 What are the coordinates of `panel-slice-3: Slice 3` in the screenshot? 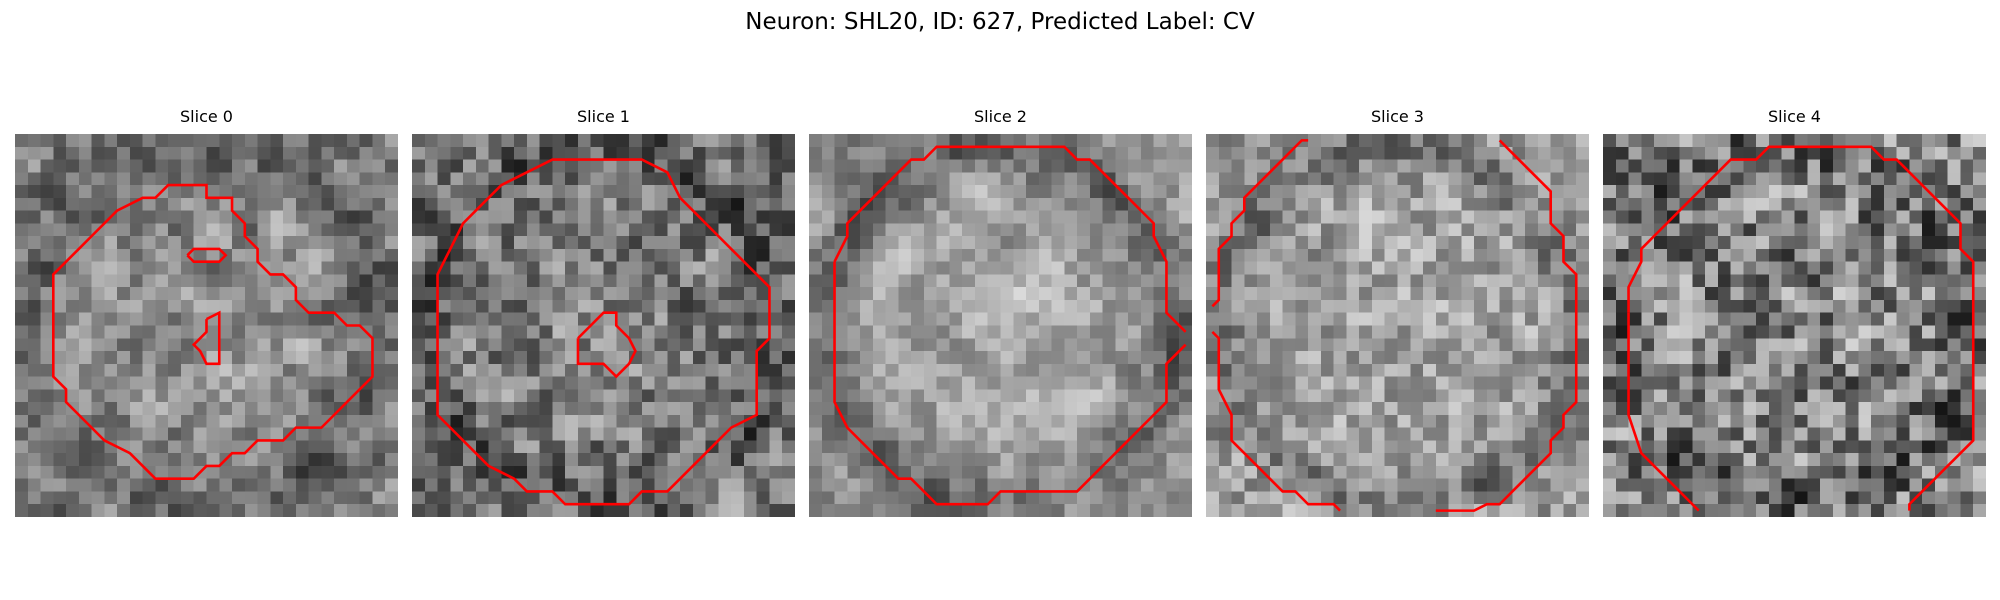 It's located at (1397, 312).